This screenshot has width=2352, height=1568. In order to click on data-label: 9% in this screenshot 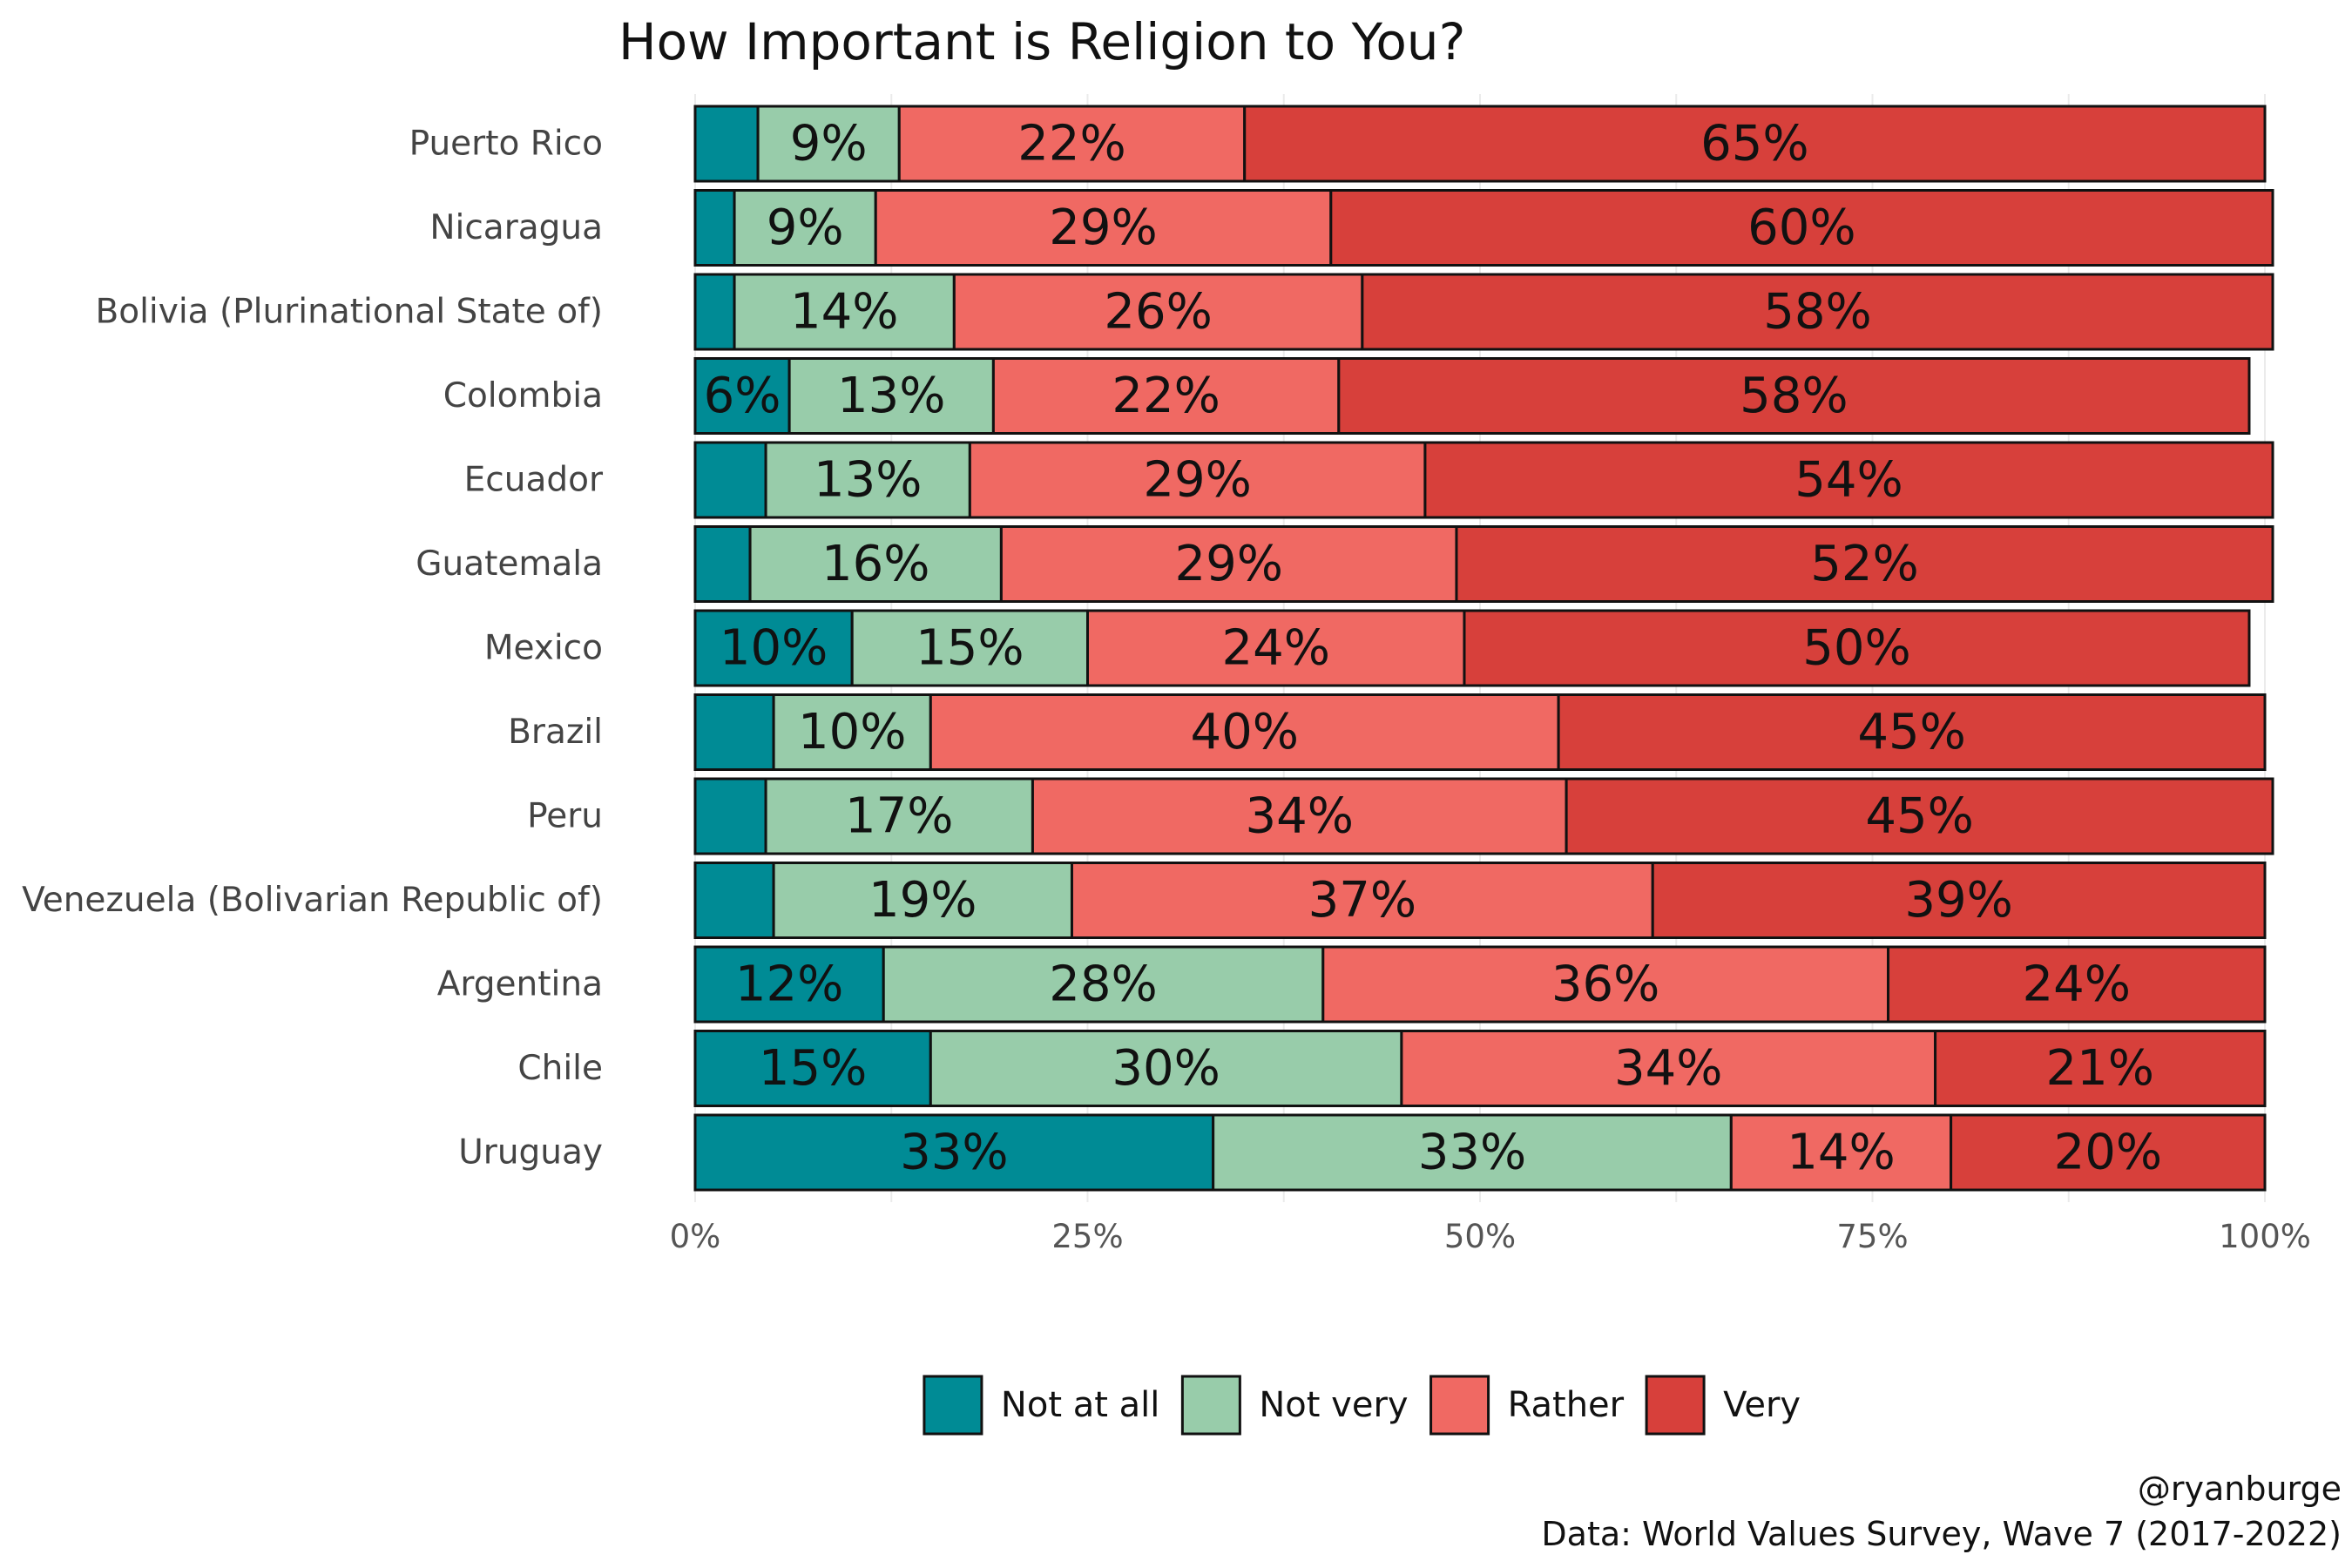, I will do `click(805, 228)`.